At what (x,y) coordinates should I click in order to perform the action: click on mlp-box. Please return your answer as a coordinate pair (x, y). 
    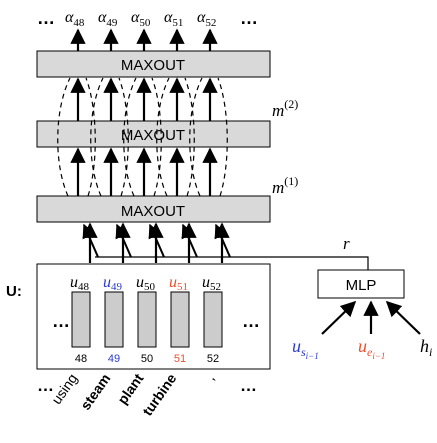
    Looking at the image, I should click on (361, 284).